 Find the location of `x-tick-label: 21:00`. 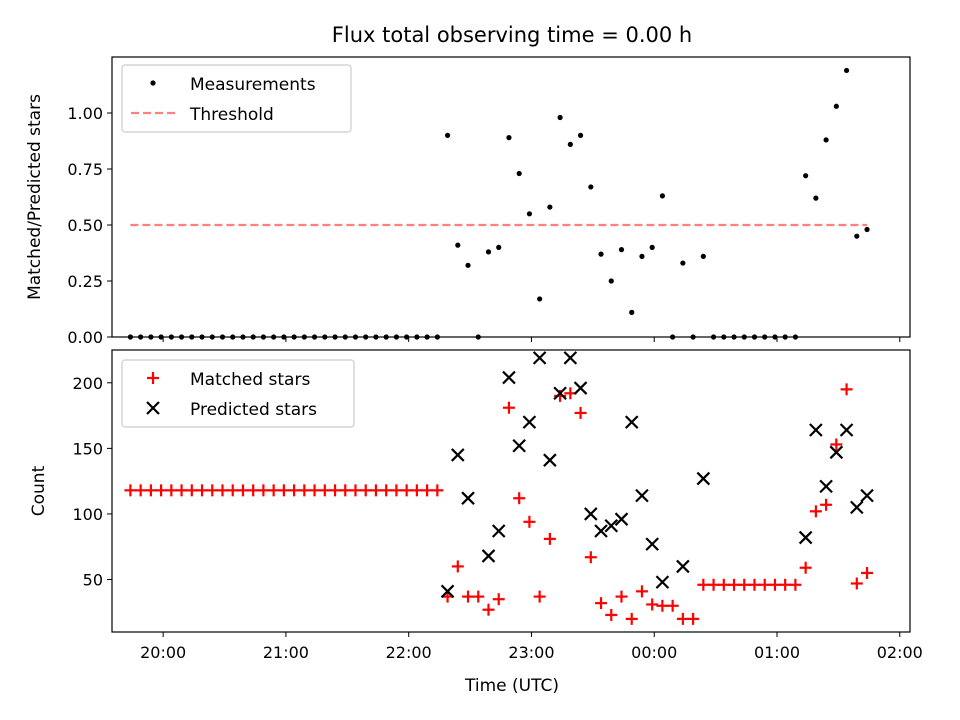

x-tick-label: 21:00 is located at coordinates (286, 652).